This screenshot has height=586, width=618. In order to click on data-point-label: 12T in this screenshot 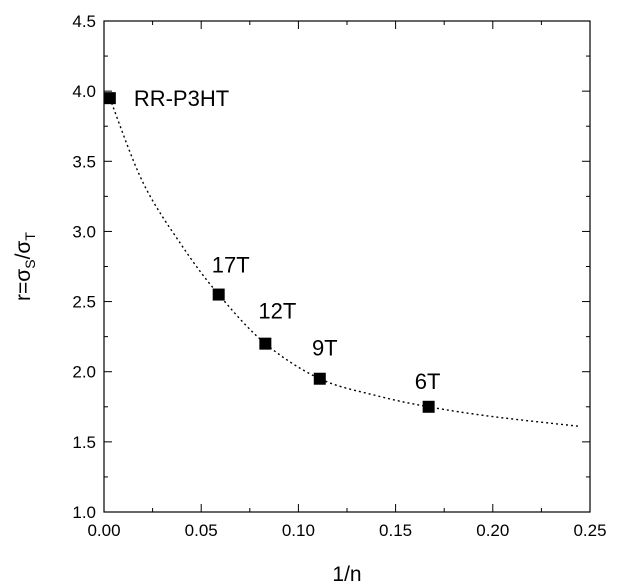, I will do `click(277, 311)`.